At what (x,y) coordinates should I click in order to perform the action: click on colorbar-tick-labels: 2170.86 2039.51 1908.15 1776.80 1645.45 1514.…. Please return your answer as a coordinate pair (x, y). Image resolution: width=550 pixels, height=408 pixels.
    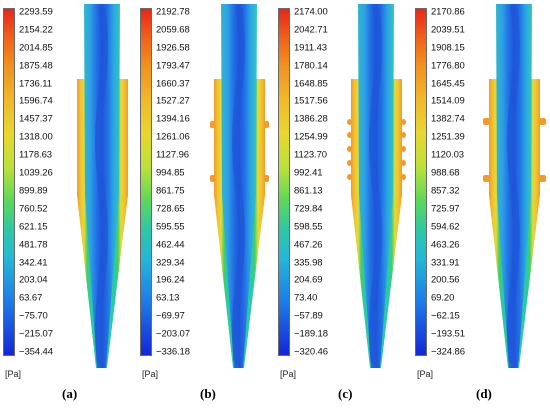
    Looking at the image, I should click on (461, 180).